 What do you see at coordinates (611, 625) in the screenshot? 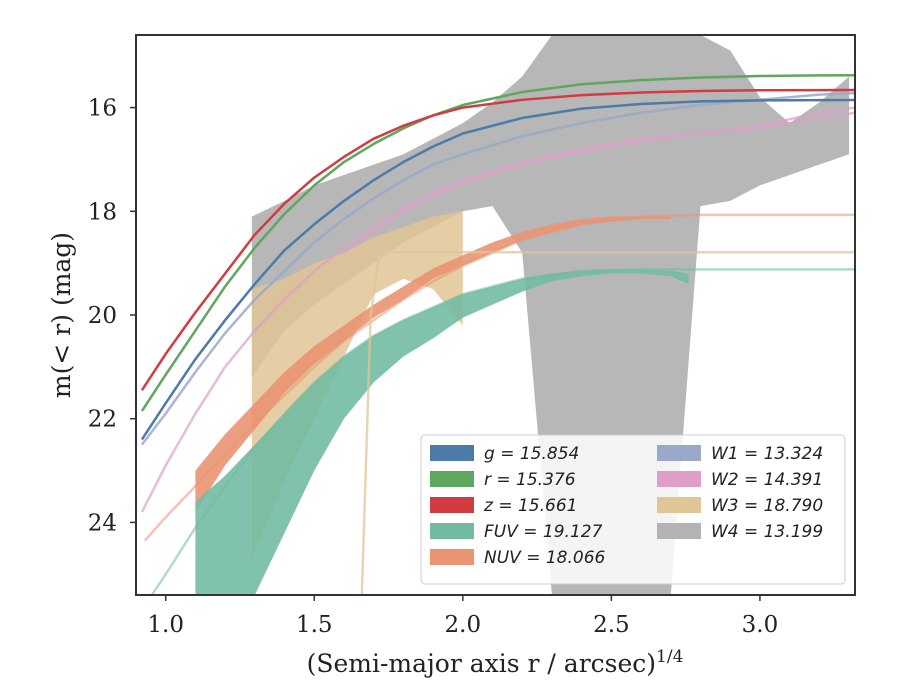
I see `x-tick-label: 2.5` at bounding box center [611, 625].